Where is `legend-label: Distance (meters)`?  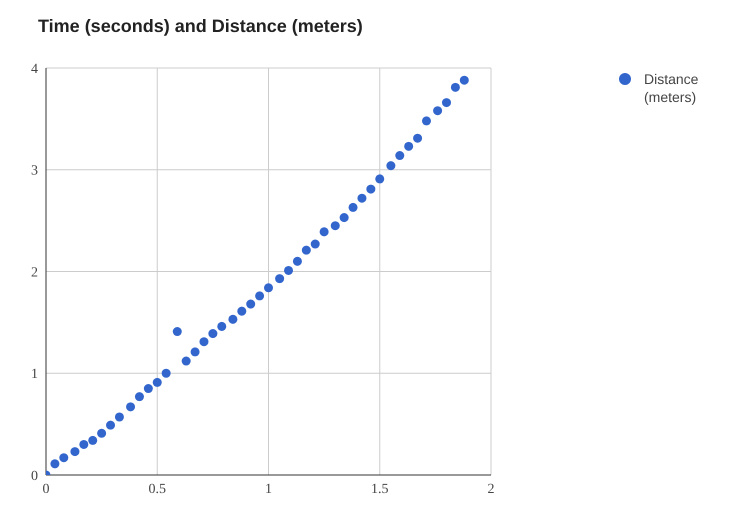 legend-label: Distance (meters) is located at coordinates (672, 88).